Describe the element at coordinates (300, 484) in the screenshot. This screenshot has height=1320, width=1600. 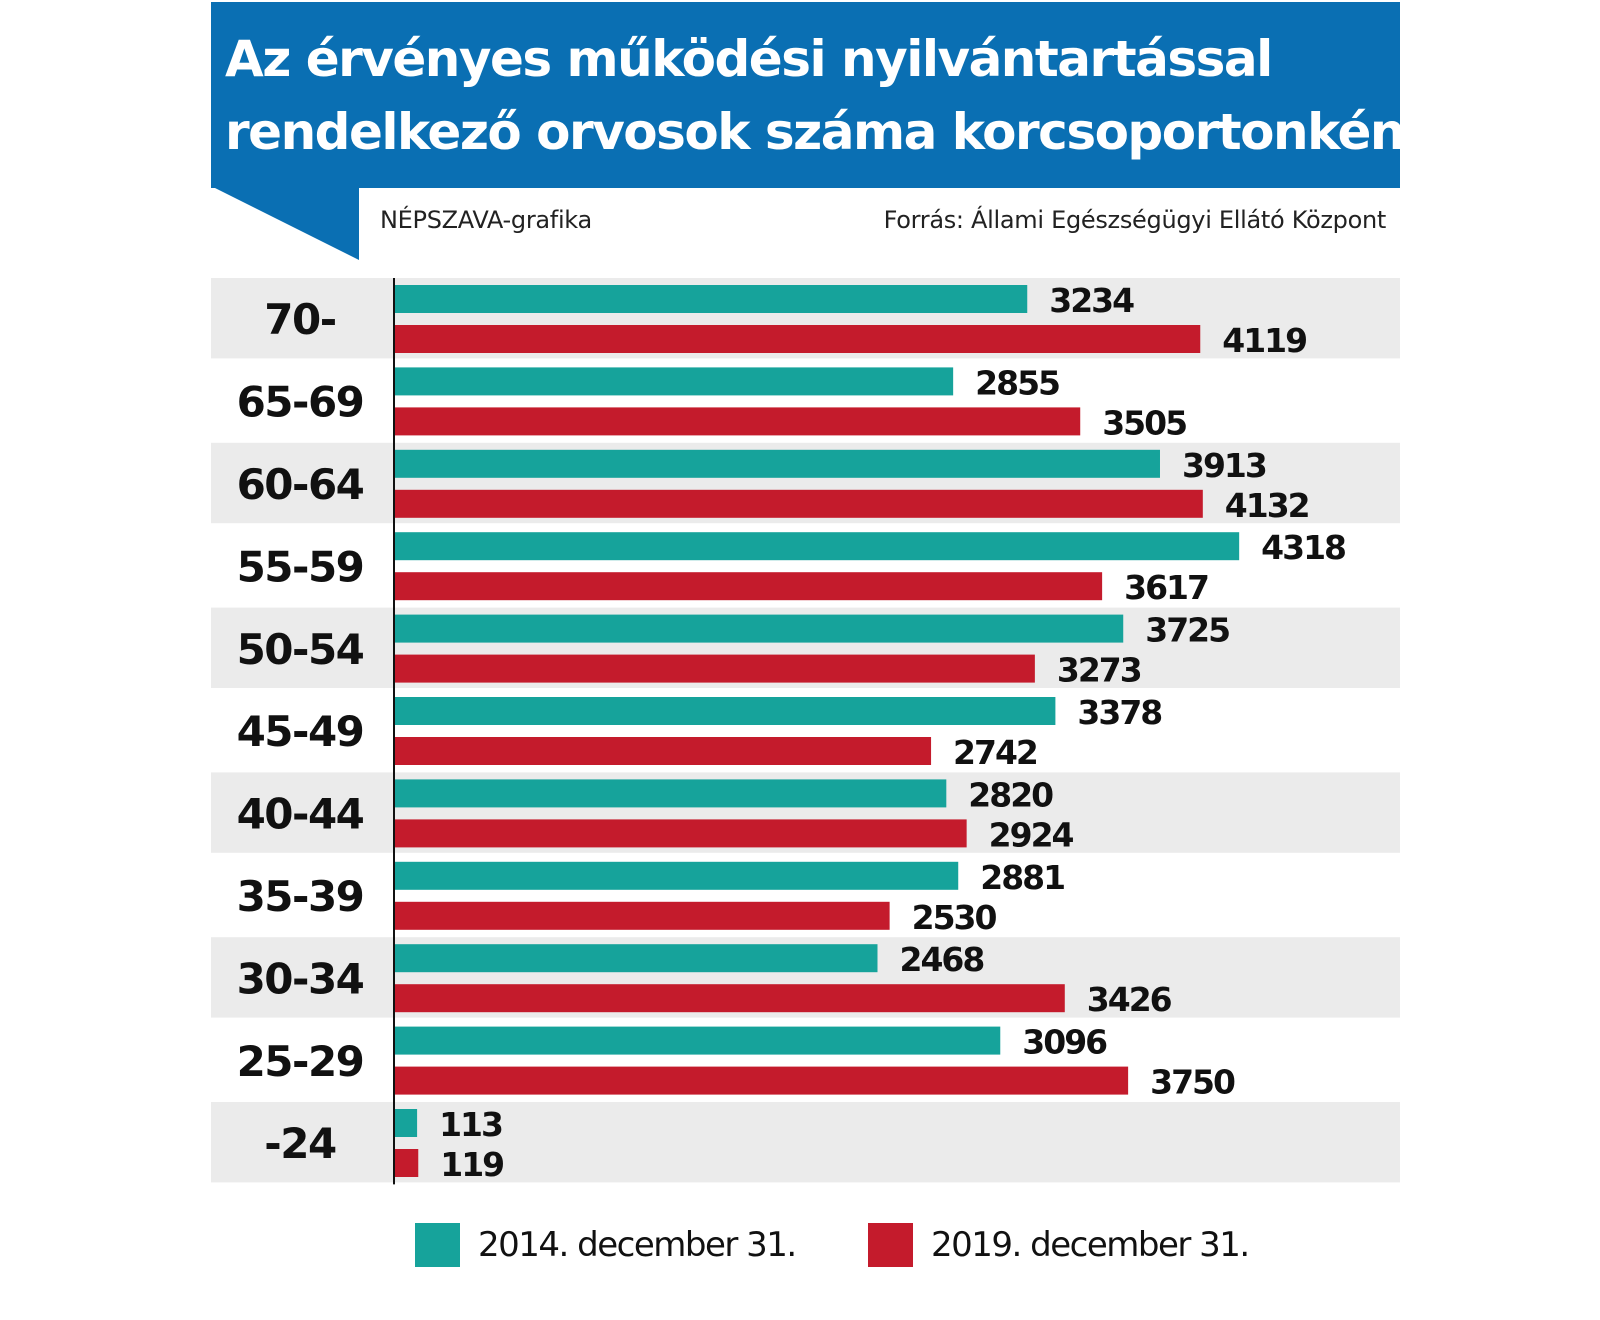
I see `category-label: 60-64` at that location.